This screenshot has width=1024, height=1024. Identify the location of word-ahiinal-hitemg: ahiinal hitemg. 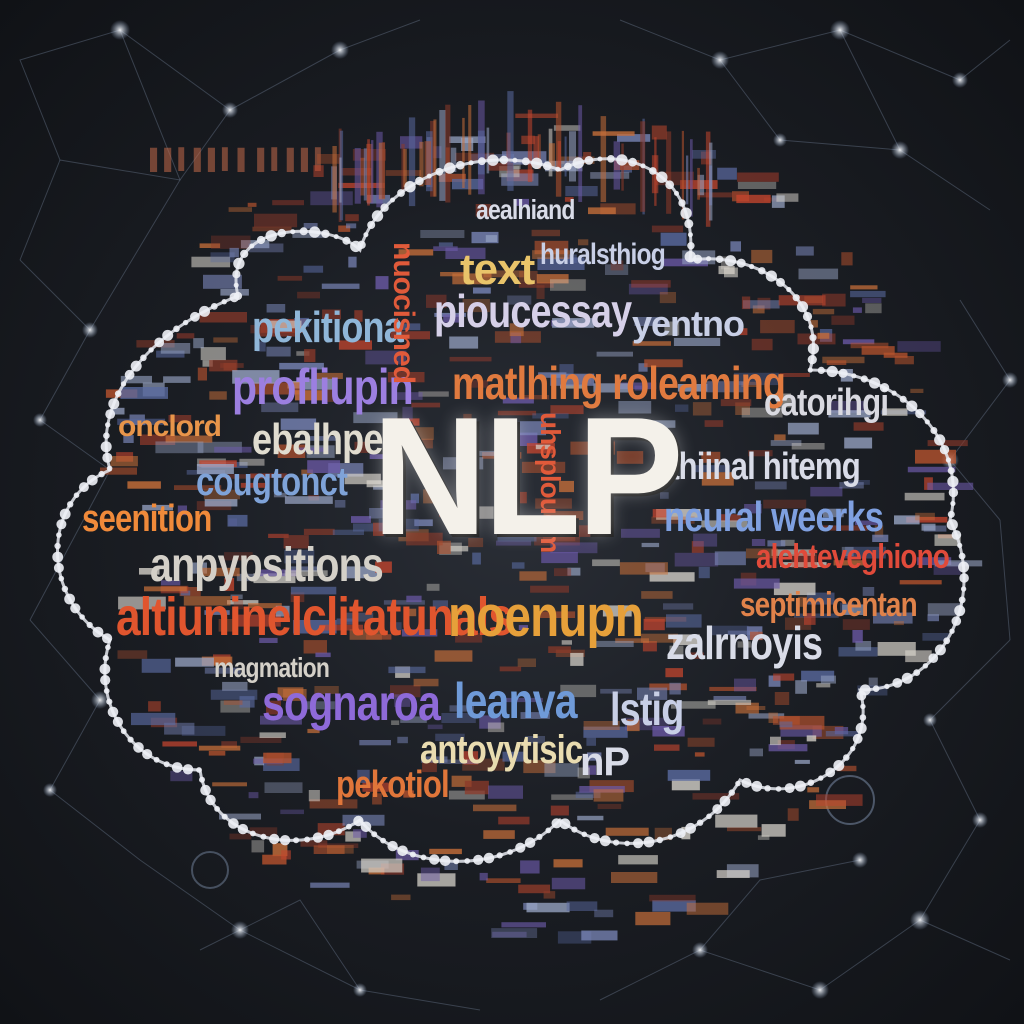
(761, 467).